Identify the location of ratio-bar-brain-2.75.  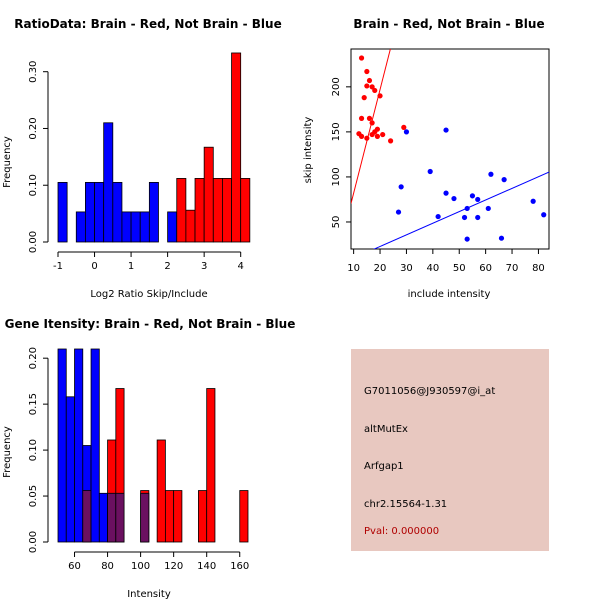
(199, 210).